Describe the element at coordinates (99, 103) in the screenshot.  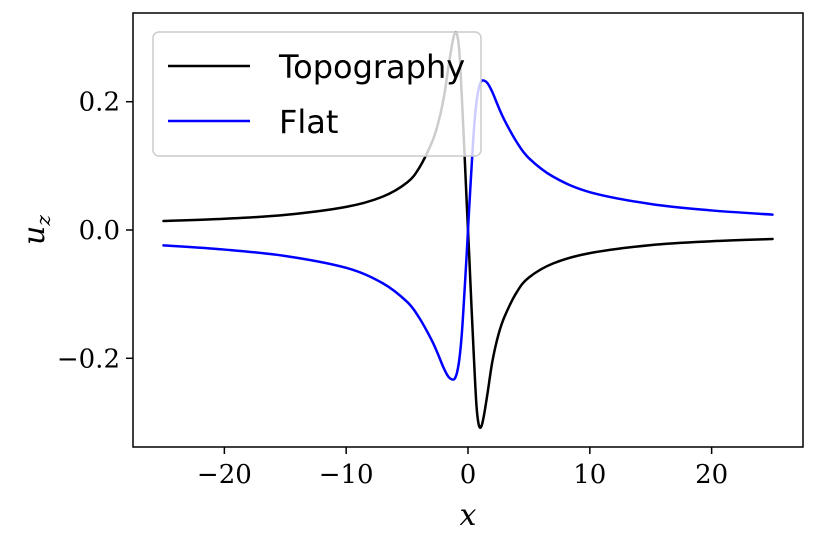
I see `y-tick-label: 0.2` at that location.